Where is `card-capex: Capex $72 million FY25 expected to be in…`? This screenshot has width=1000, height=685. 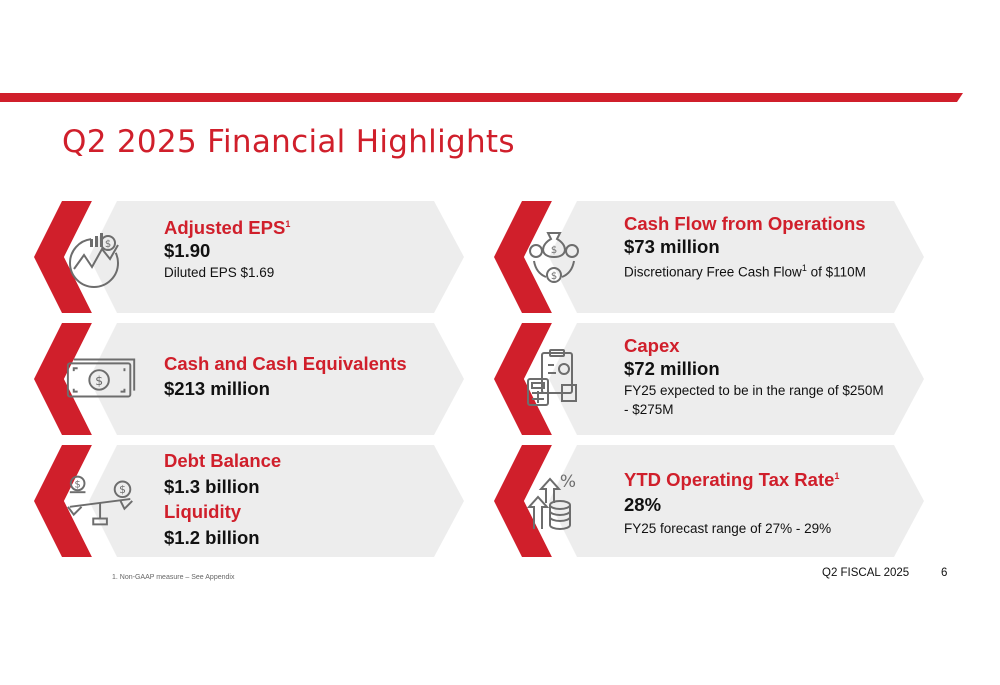 card-capex: Capex $72 million FY25 expected to be in… is located at coordinates (709, 379).